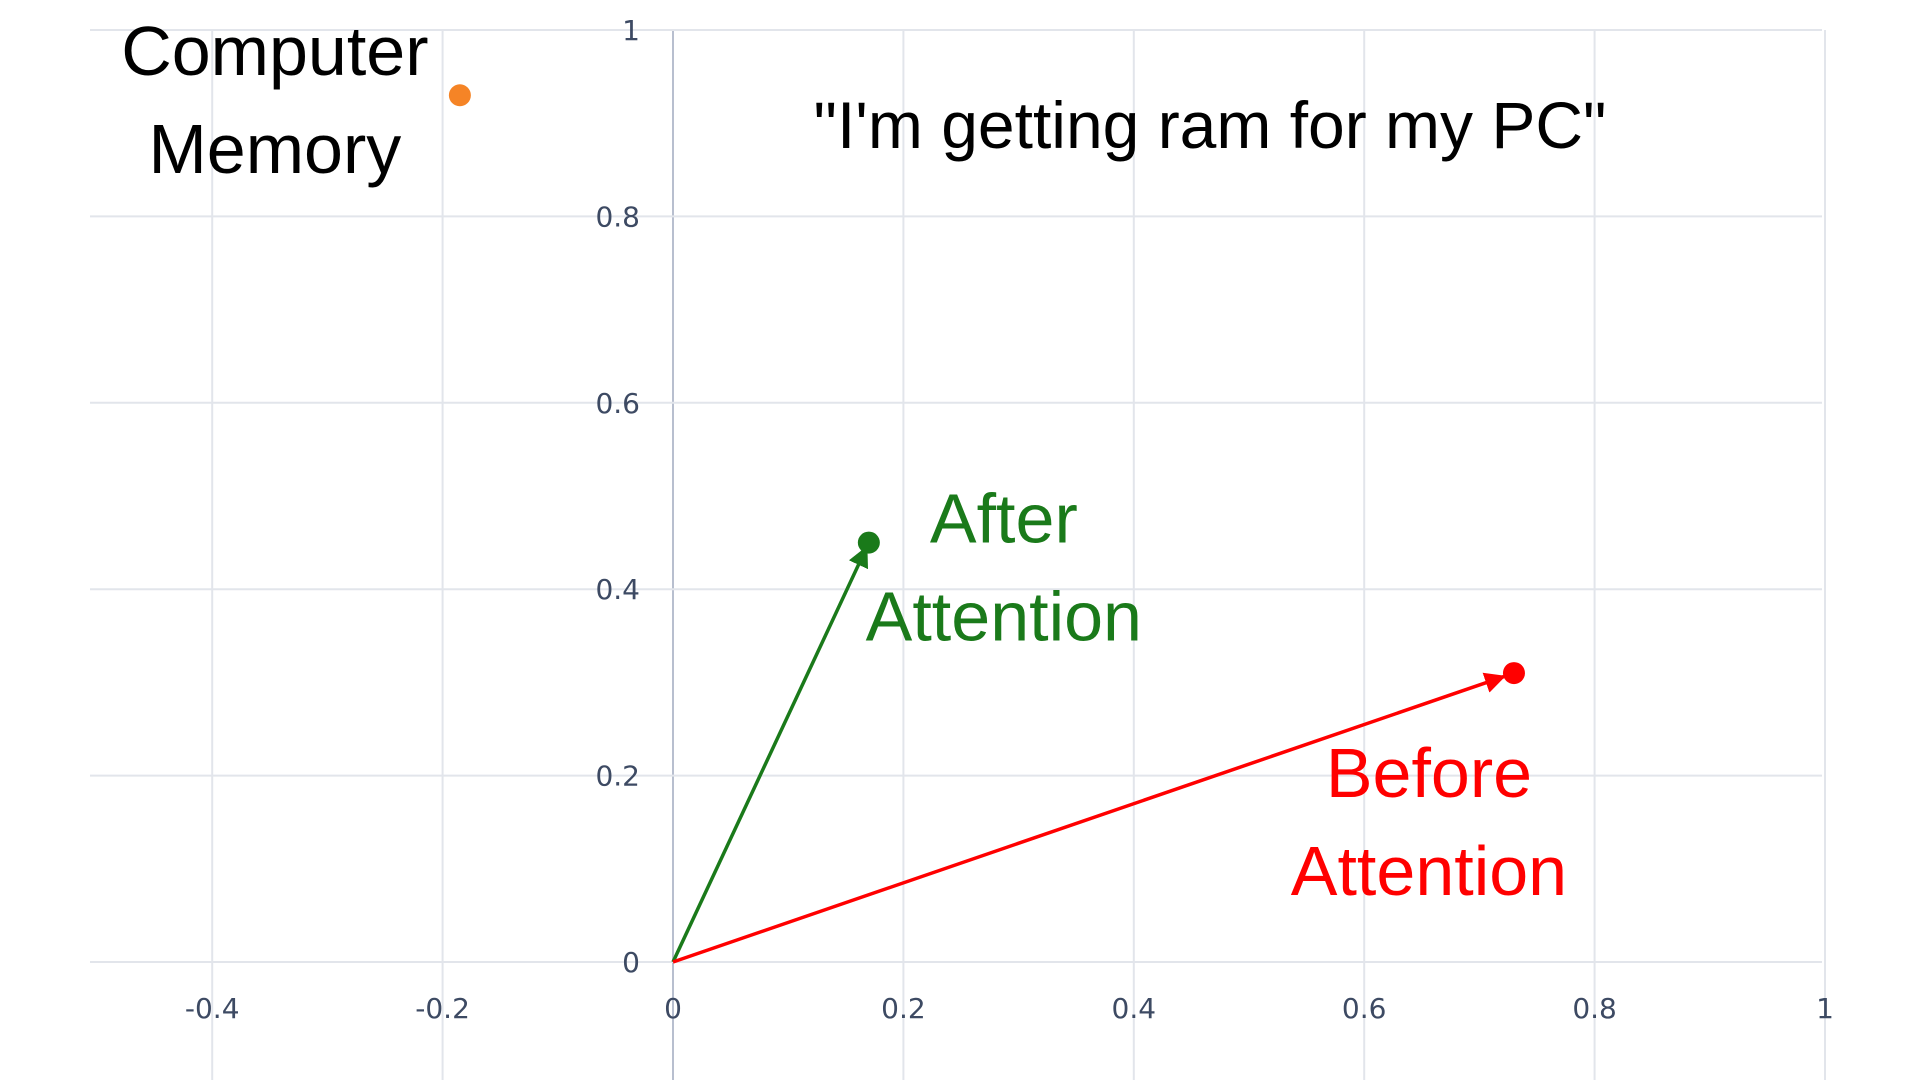 This screenshot has width=1920, height=1080. Describe the element at coordinates (1134, 1008) in the screenshot. I see `x-tick-label: 0.4` at that location.